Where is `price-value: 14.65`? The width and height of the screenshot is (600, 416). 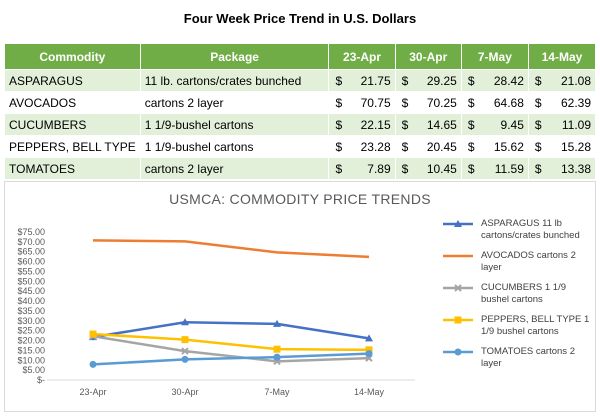 price-value: 14.65 is located at coordinates (441, 124).